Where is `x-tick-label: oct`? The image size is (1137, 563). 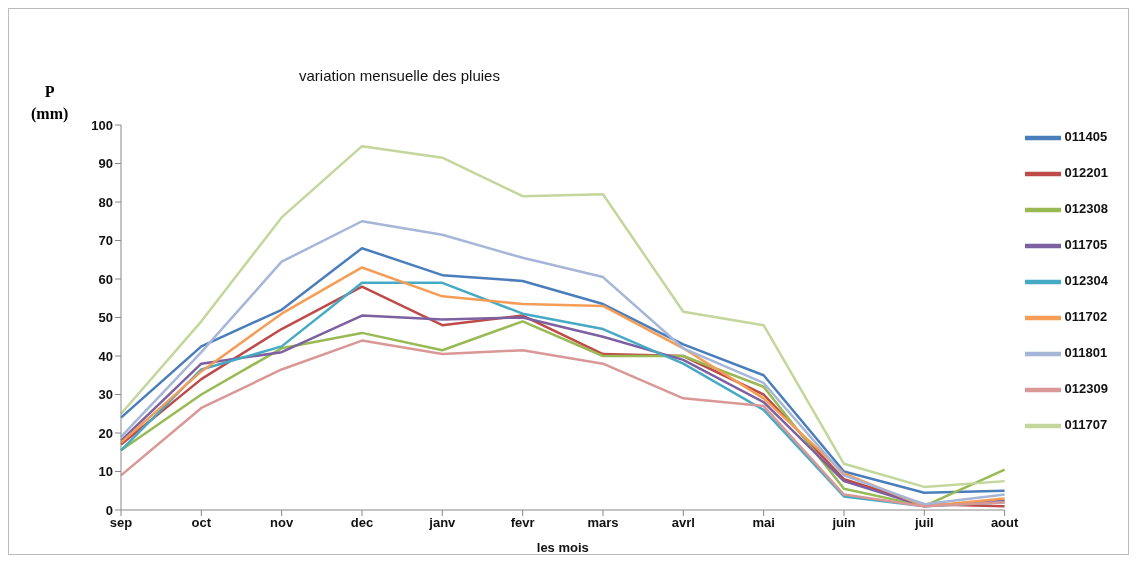
x-tick-label: oct is located at coordinates (201, 523).